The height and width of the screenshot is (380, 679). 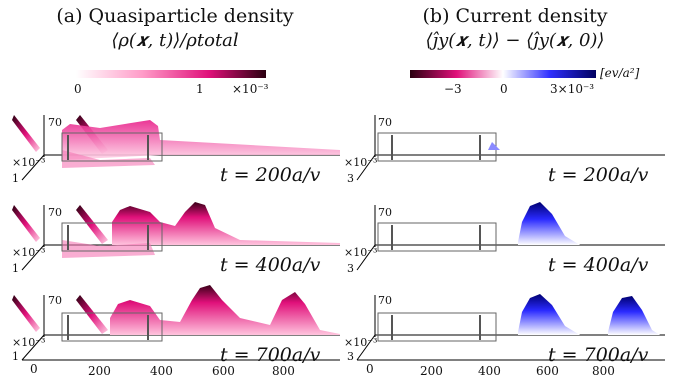 What do you see at coordinates (55, 122) in the screenshot?
I see `a-row1-y-top: 70` at bounding box center [55, 122].